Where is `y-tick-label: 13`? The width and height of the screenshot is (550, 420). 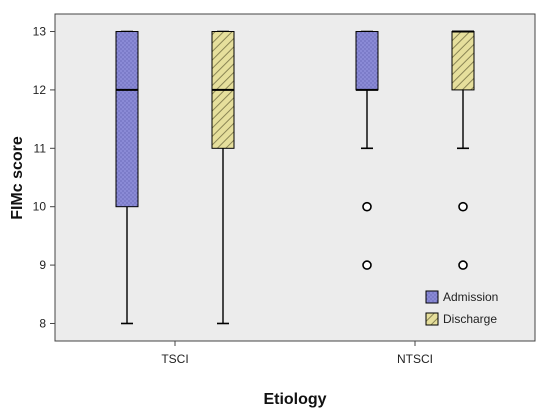
y-tick-label: 13 is located at coordinates (40, 32).